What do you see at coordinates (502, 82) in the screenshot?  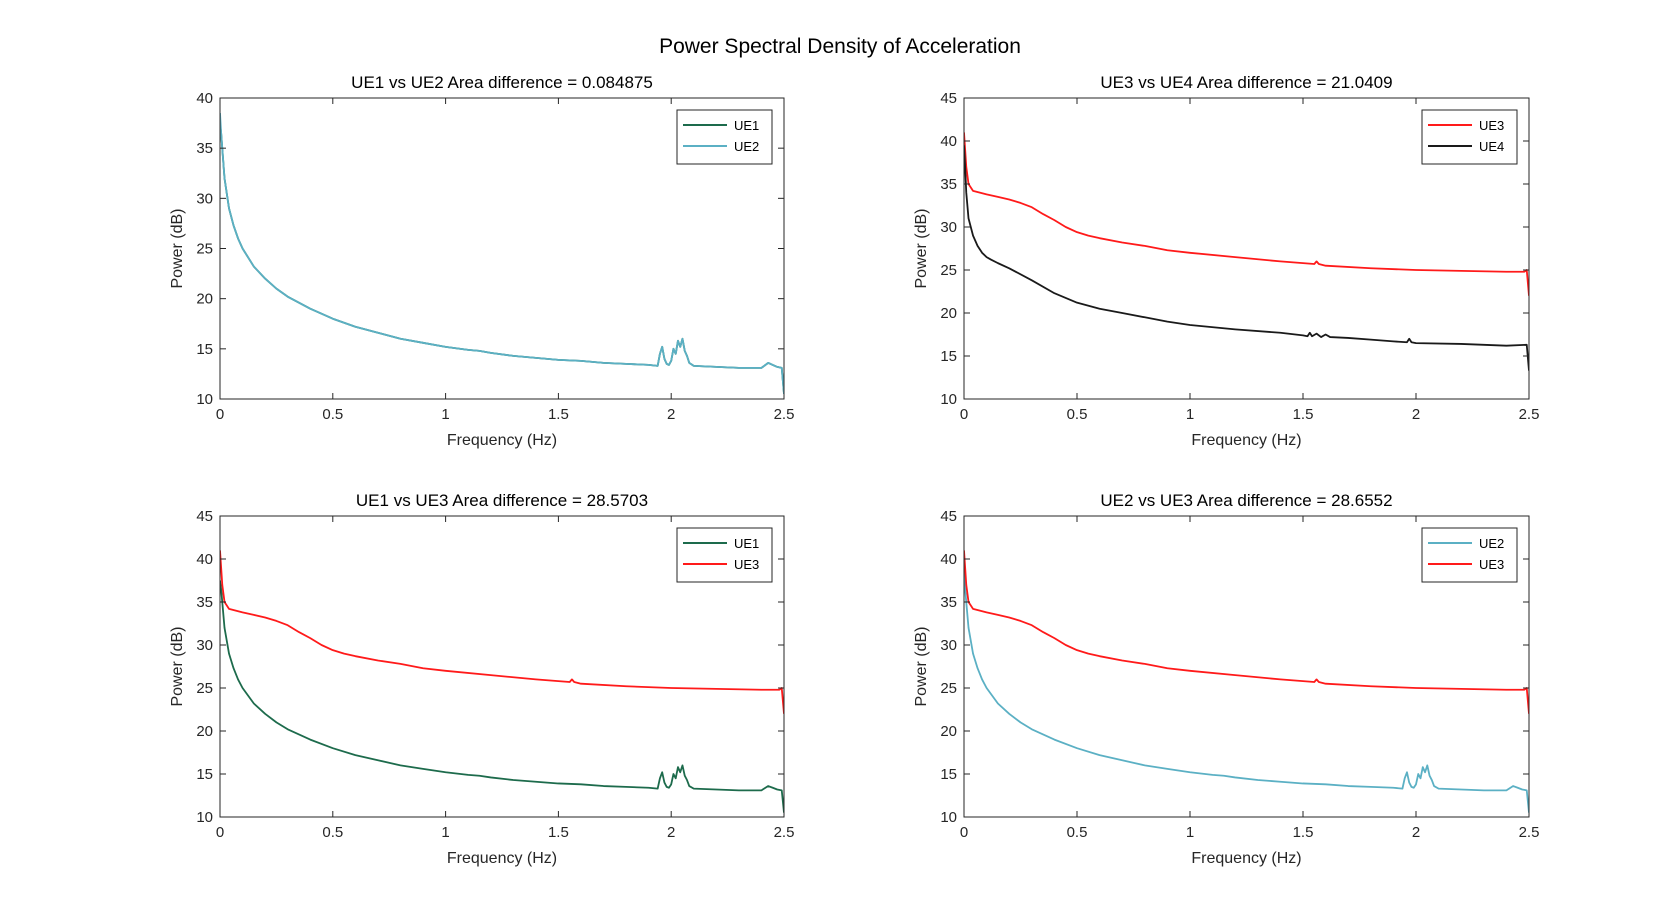 I see `chart-title: UE1 vs UE2 Area difference = 0.084875` at bounding box center [502, 82].